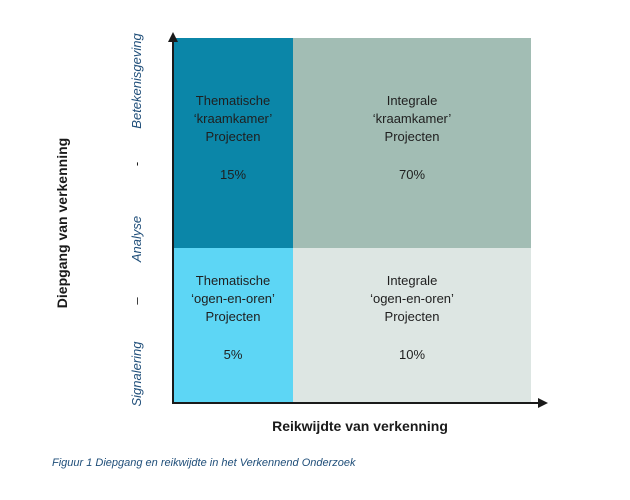  Describe the element at coordinates (233, 325) in the screenshot. I see `quadrant-thematic-ogen-en-oren: Thematische ‘ogen-en-oren’ Projecten 5%` at that location.